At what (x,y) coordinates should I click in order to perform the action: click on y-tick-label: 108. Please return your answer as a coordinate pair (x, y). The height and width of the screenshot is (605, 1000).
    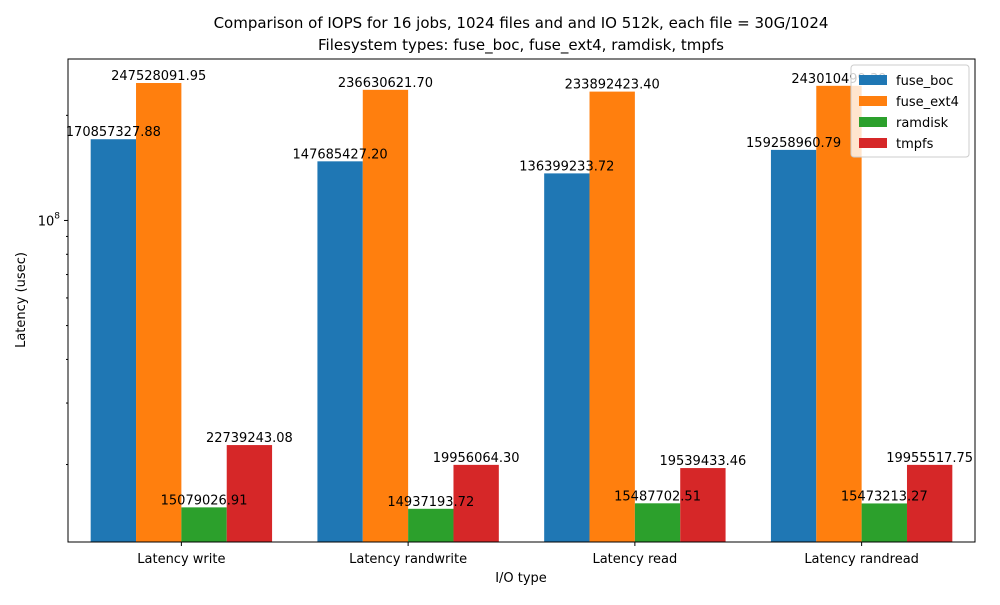
    Looking at the image, I should click on (49, 220).